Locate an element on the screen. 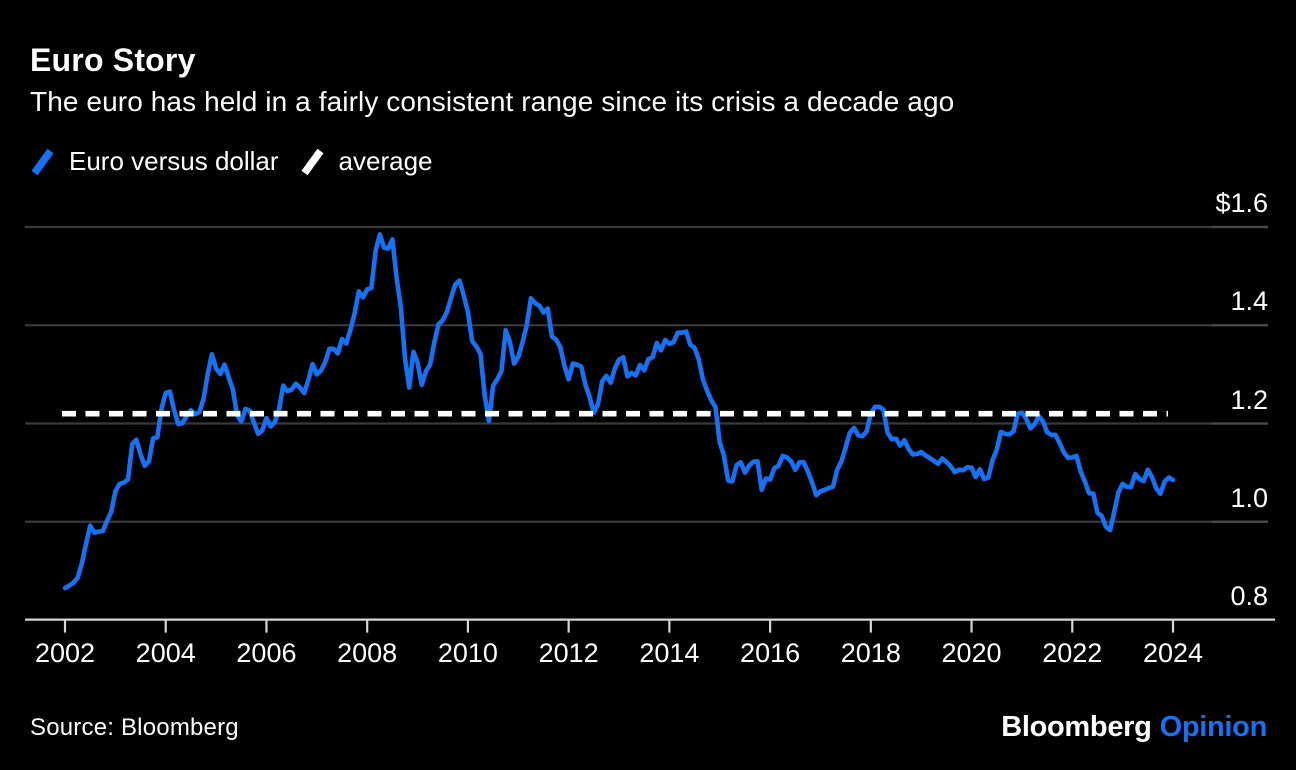 This screenshot has width=1296, height=770. average-series-slash-icon is located at coordinates (312, 161).